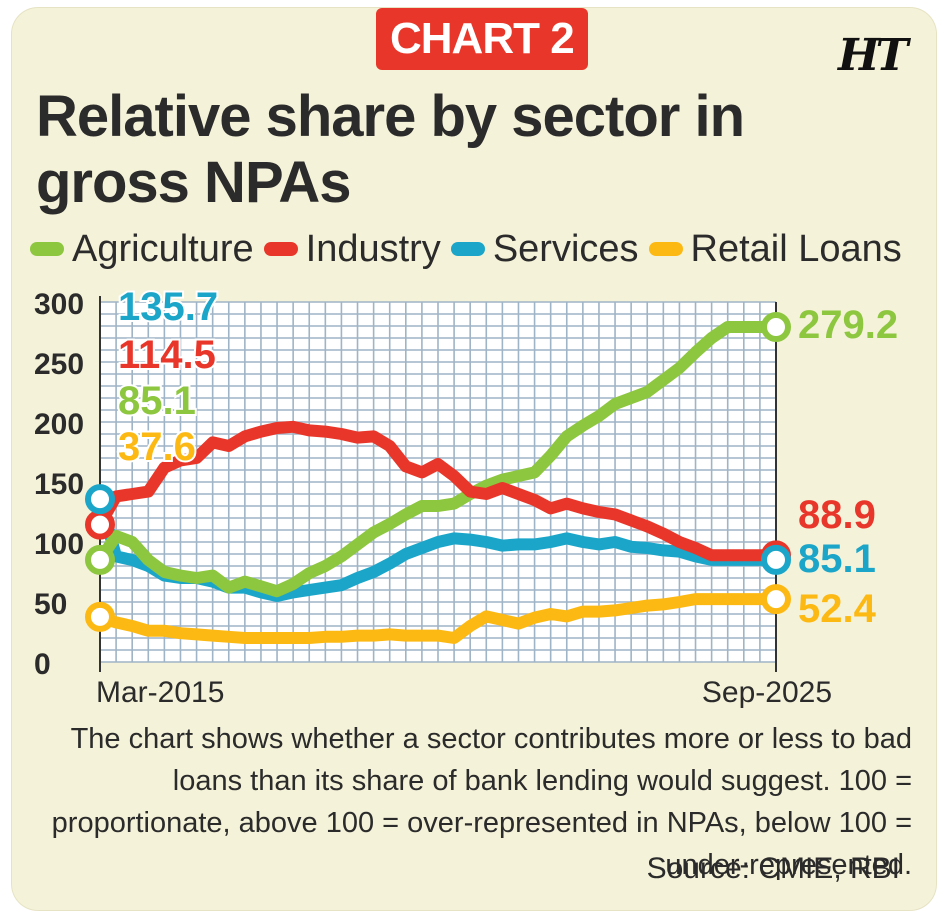 This screenshot has height=922, width=948. What do you see at coordinates (42, 664) in the screenshot?
I see `y-tick-label: 0` at bounding box center [42, 664].